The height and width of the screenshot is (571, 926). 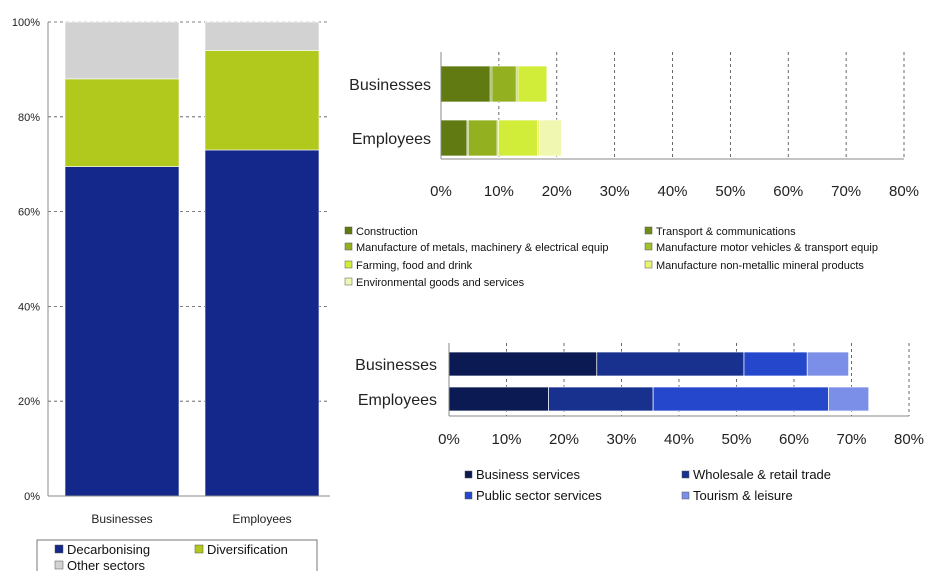 What do you see at coordinates (740, 399) in the screenshot?
I see `bar-public-sector-services-employees` at bounding box center [740, 399].